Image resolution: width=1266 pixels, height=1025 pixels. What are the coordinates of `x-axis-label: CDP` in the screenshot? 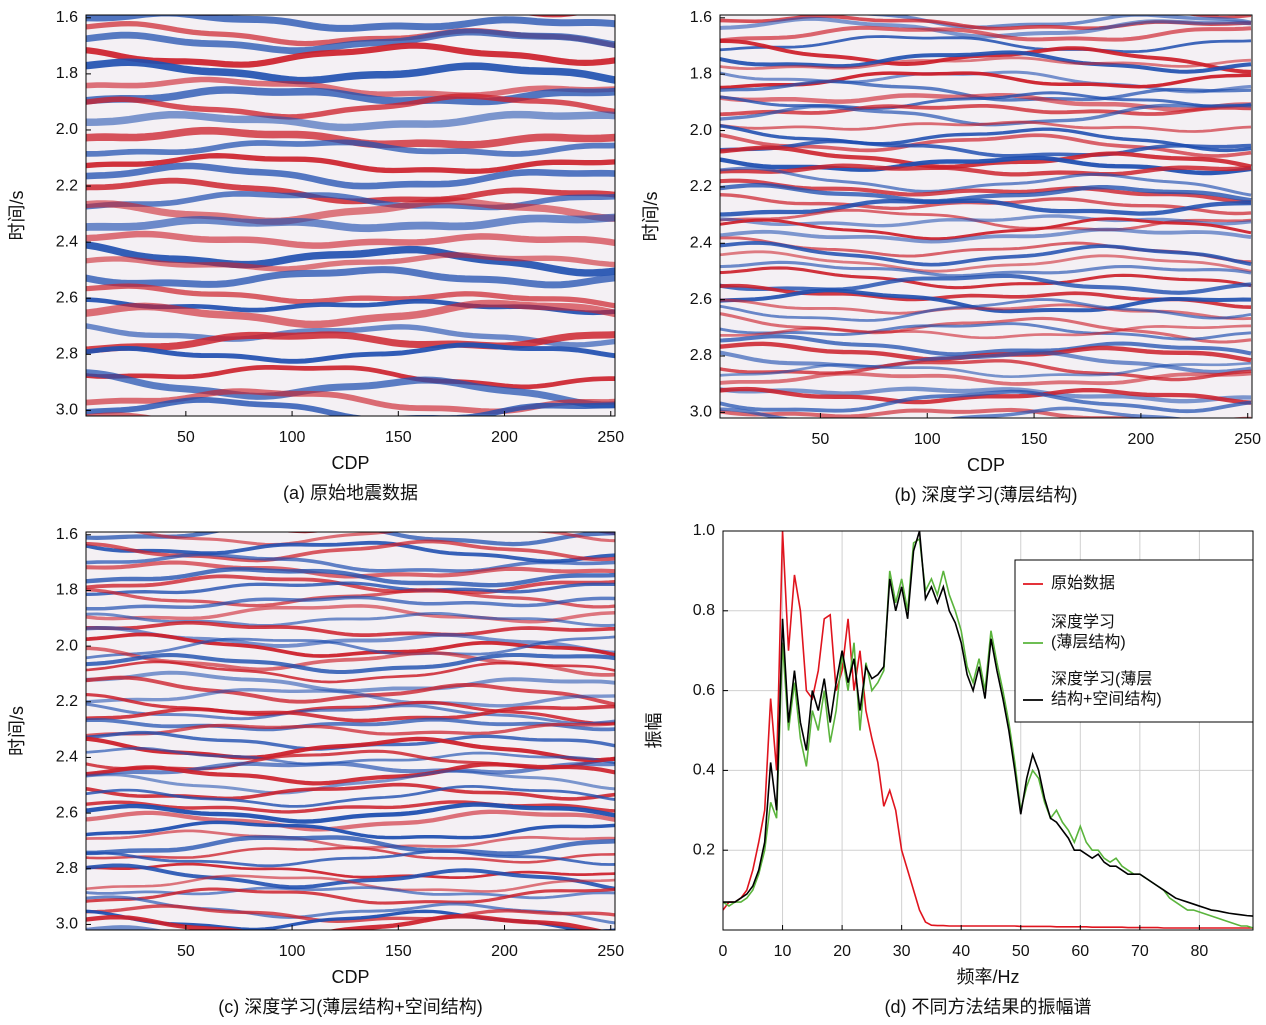 It's located at (350, 977).